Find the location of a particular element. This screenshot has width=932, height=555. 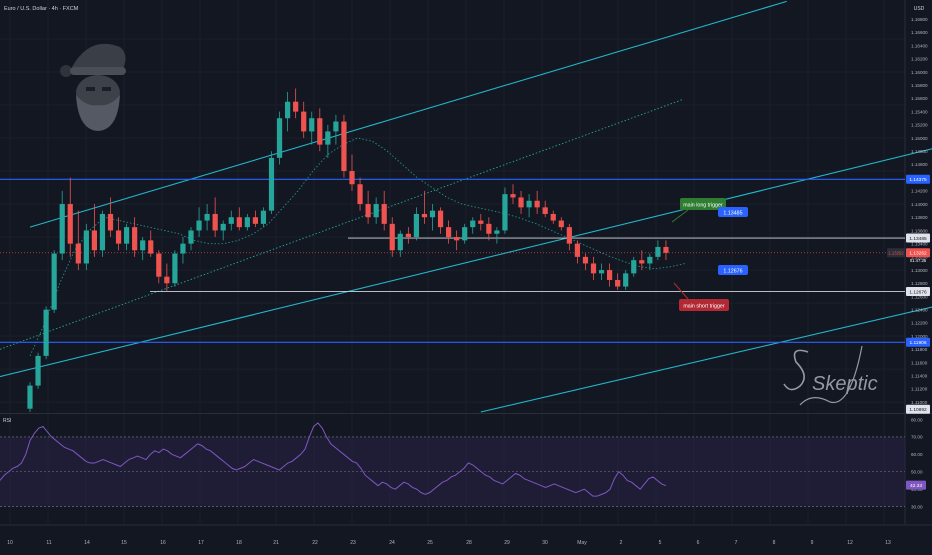

price-tag-label: 1.11906 is located at coordinates (918, 343).